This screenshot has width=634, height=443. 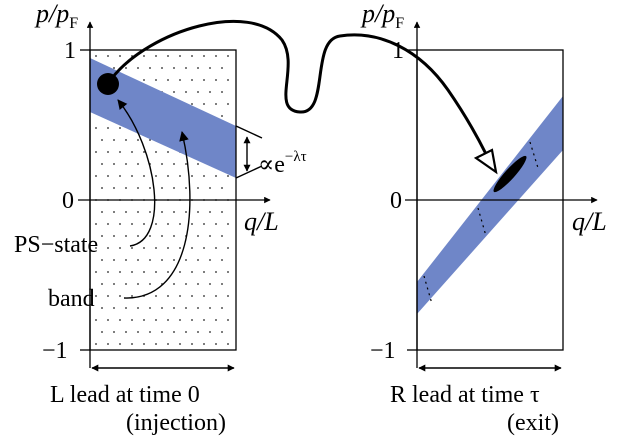 I want to click on band-pointer, so click(x=157, y=215).